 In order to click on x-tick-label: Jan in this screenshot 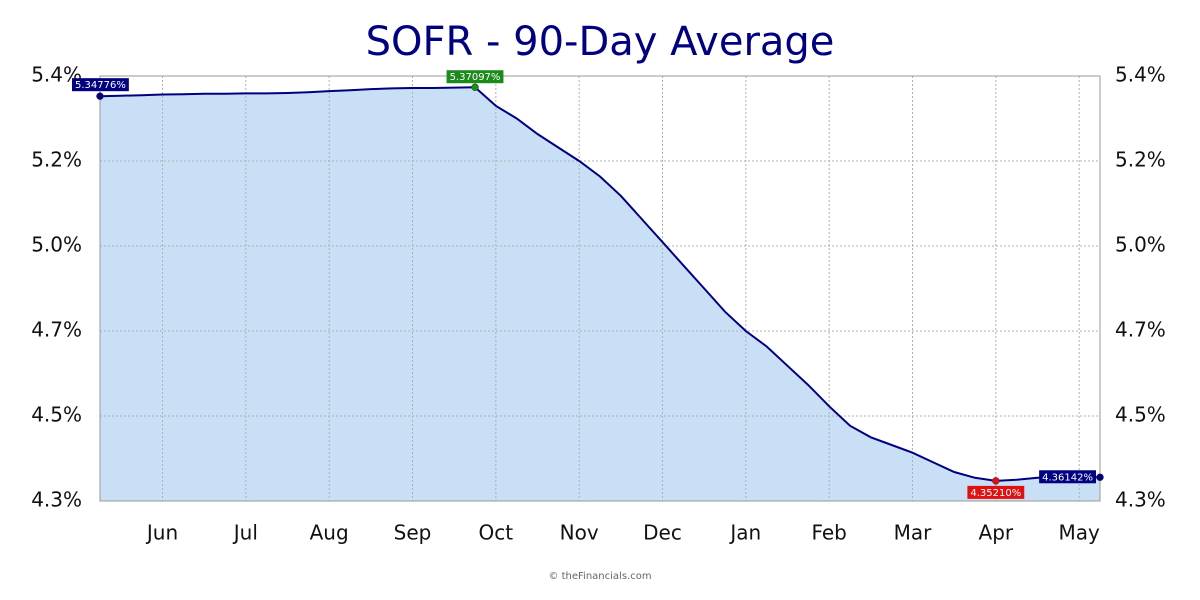, I will do `click(744, 533)`.